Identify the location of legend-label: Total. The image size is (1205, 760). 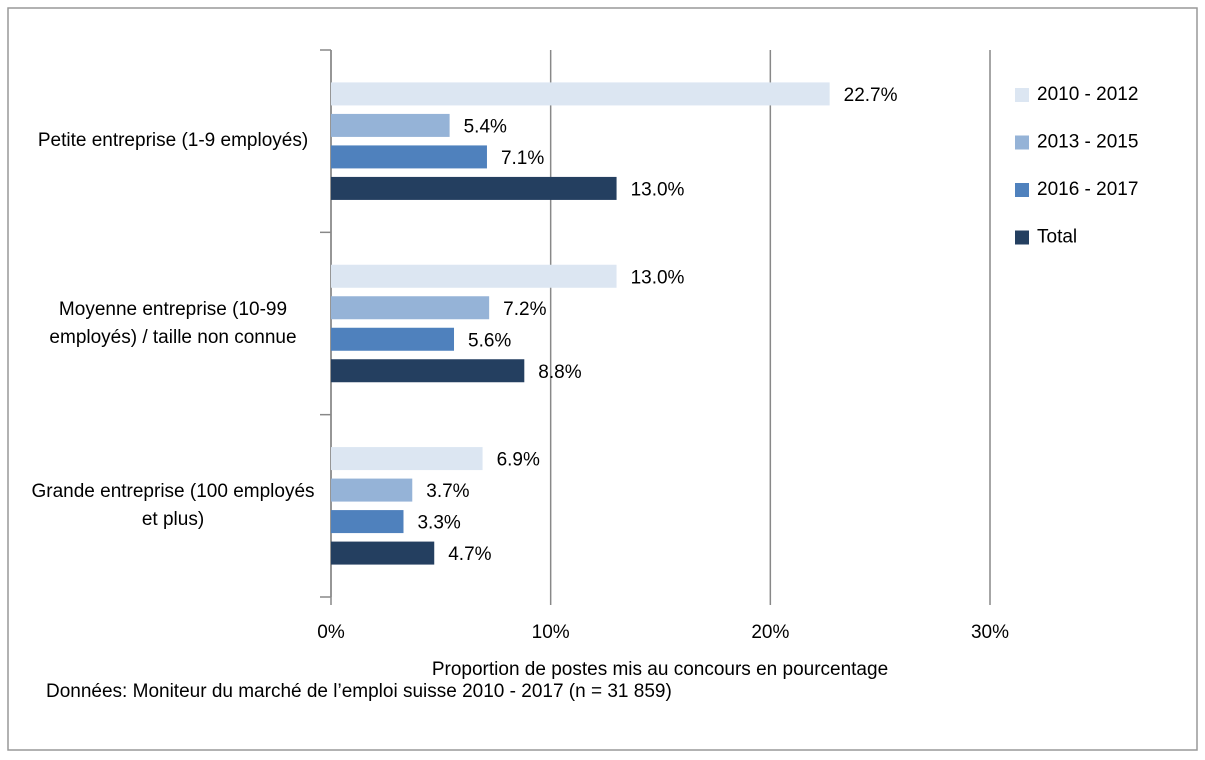
(1057, 237).